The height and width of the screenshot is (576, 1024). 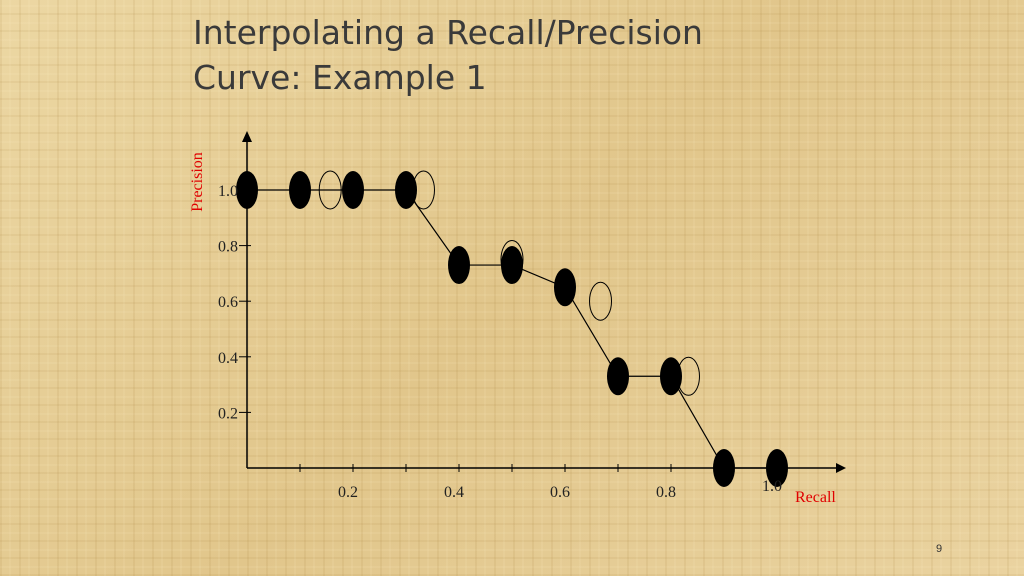 What do you see at coordinates (939, 549) in the screenshot?
I see `slide-number: 9` at bounding box center [939, 549].